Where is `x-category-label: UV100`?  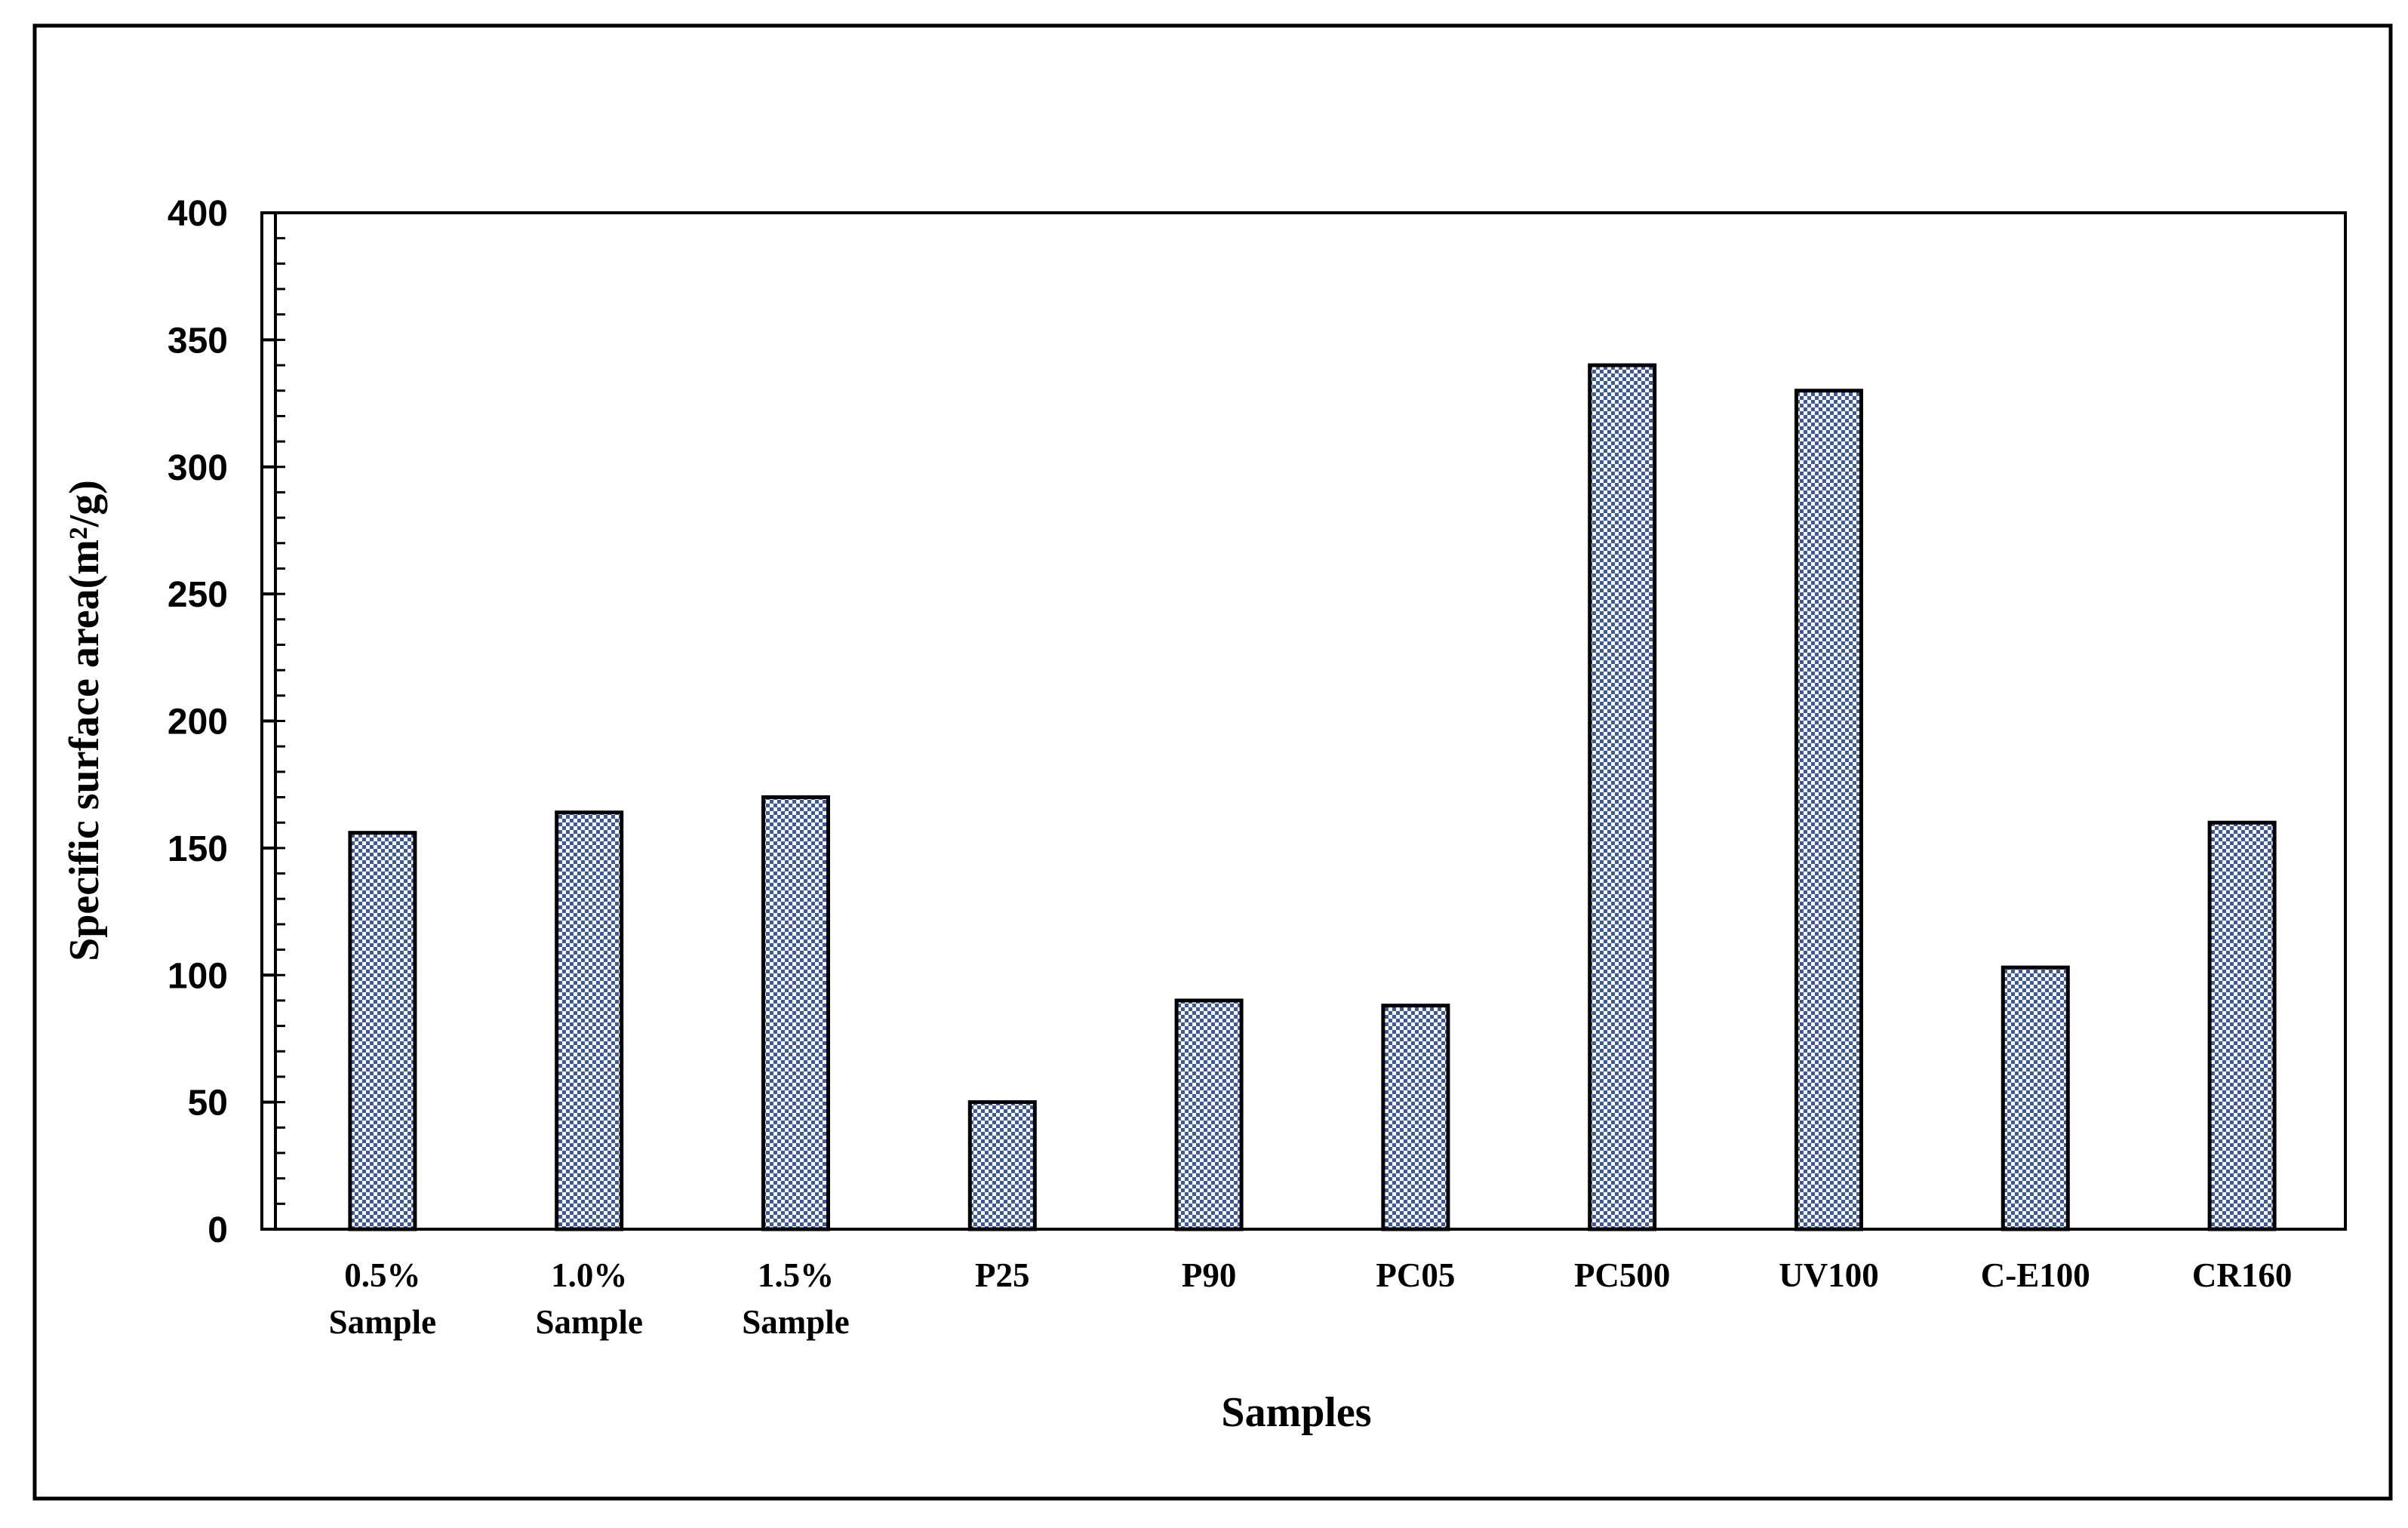
x-category-label: UV100 is located at coordinates (1829, 1275).